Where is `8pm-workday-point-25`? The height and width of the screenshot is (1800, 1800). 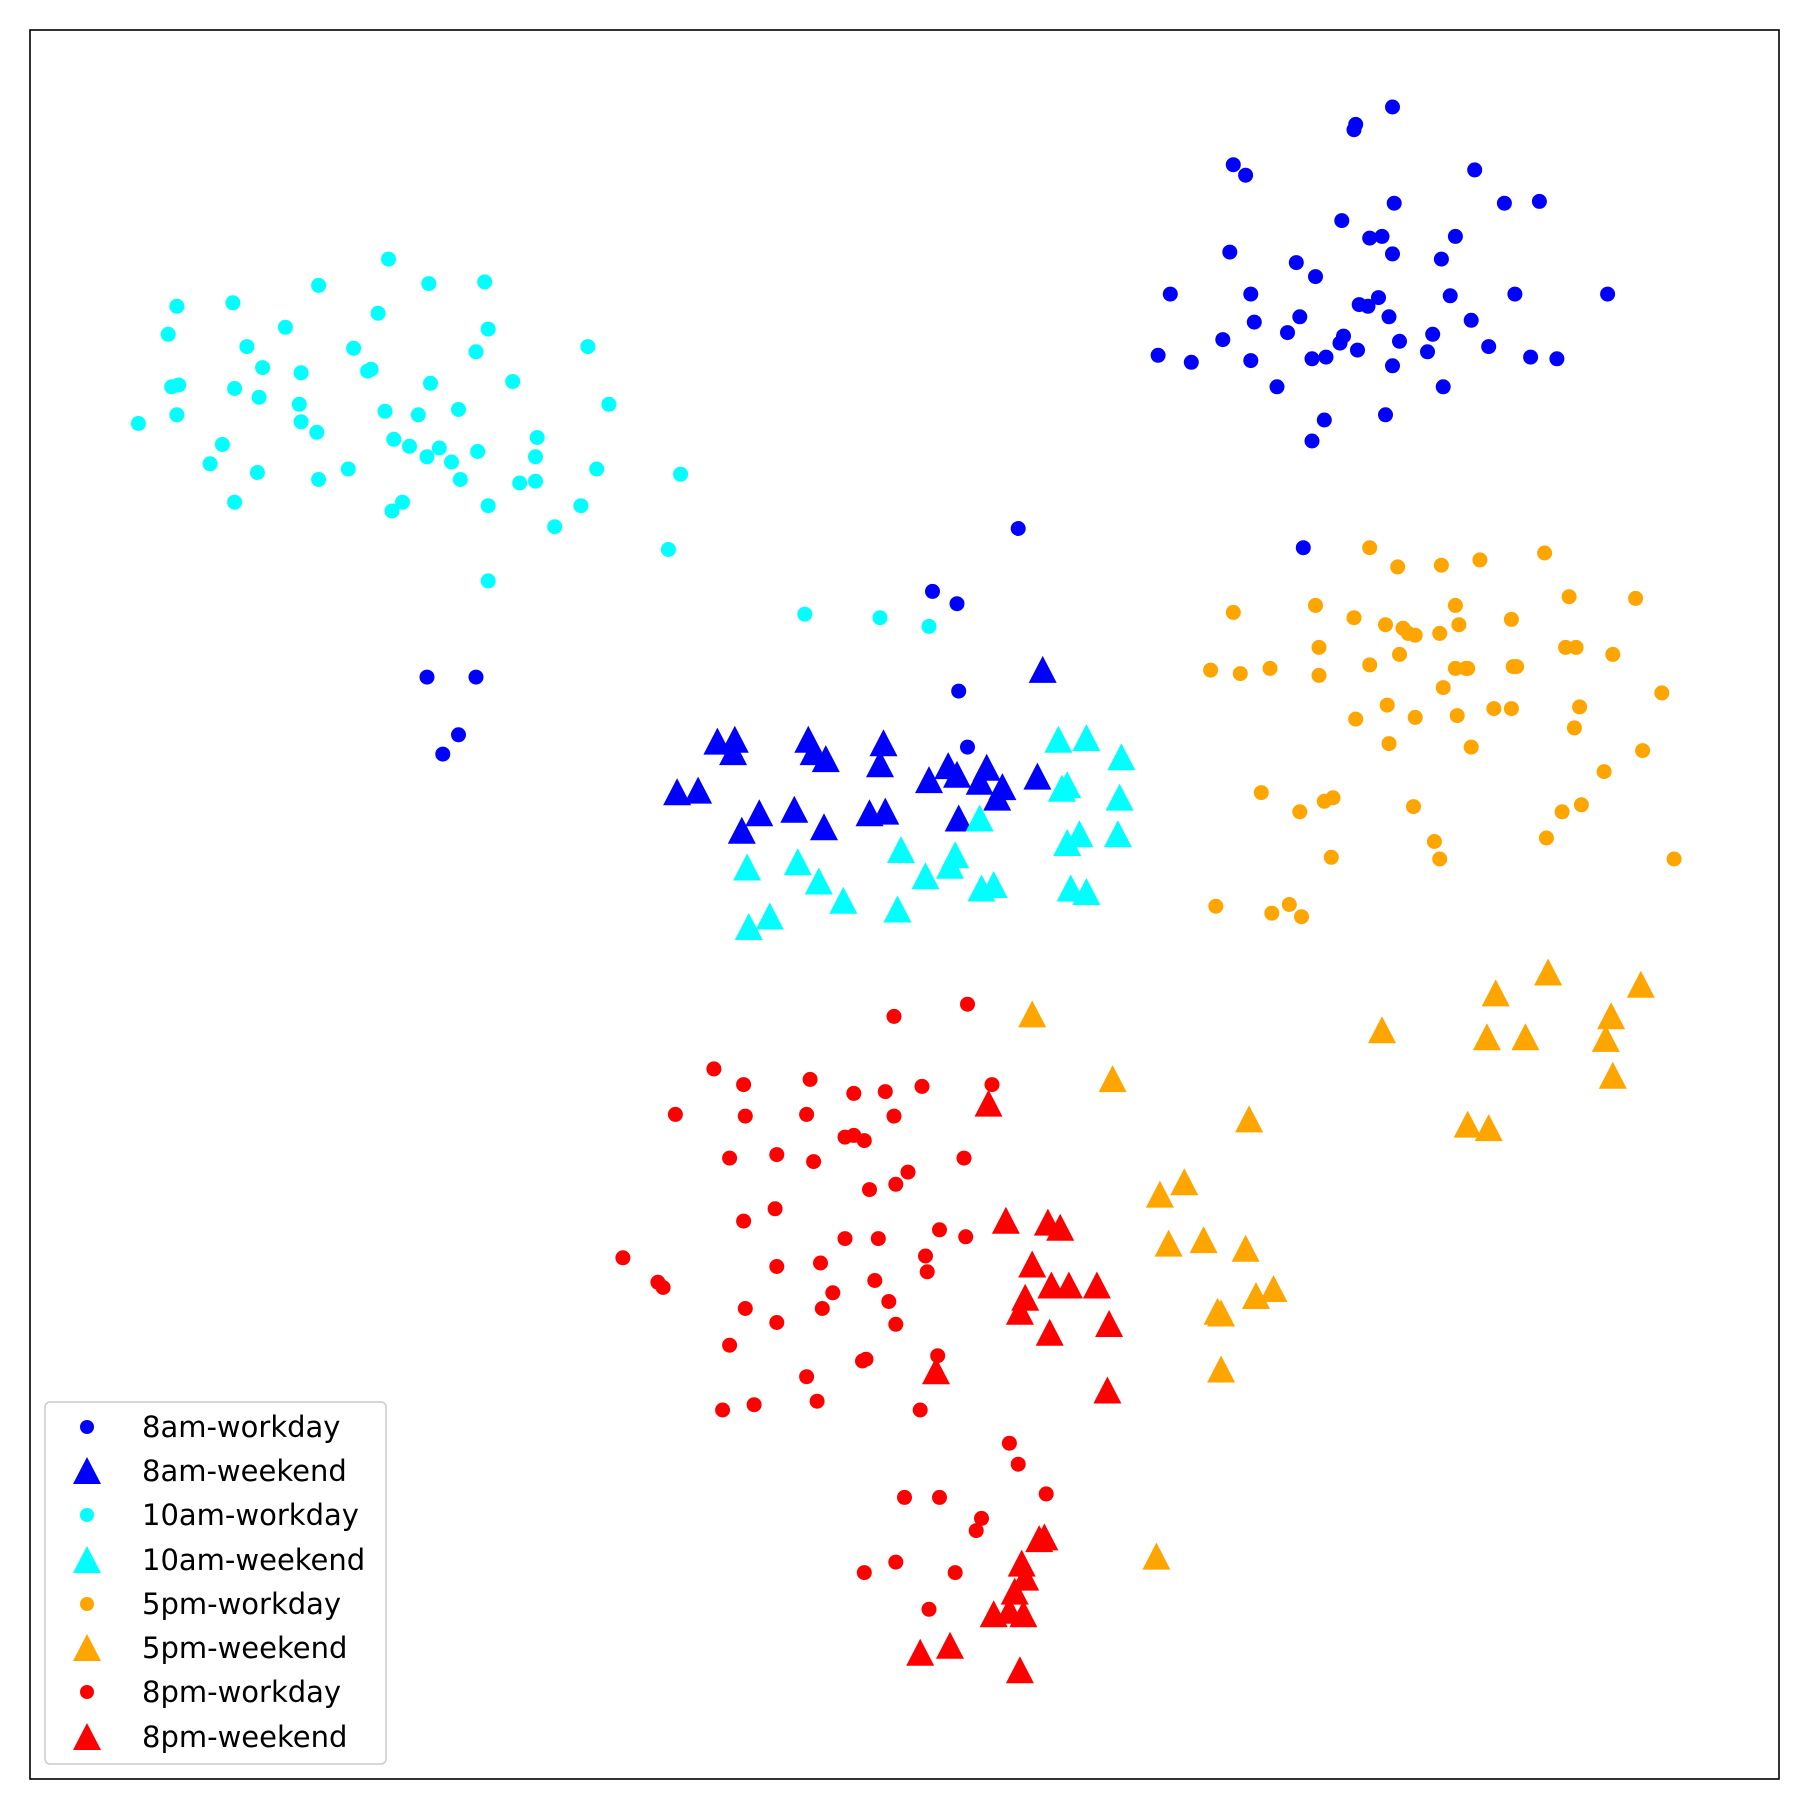 8pm-workday-point-25 is located at coordinates (939, 1229).